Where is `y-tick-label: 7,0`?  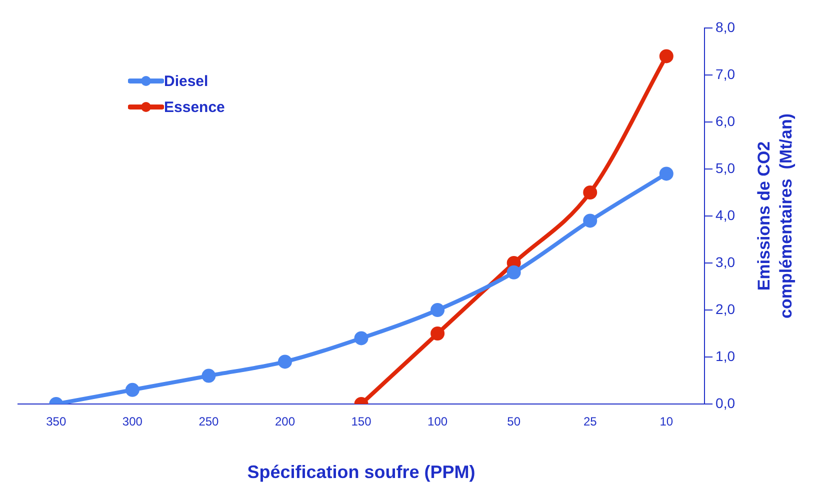 y-tick-label: 7,0 is located at coordinates (726, 74).